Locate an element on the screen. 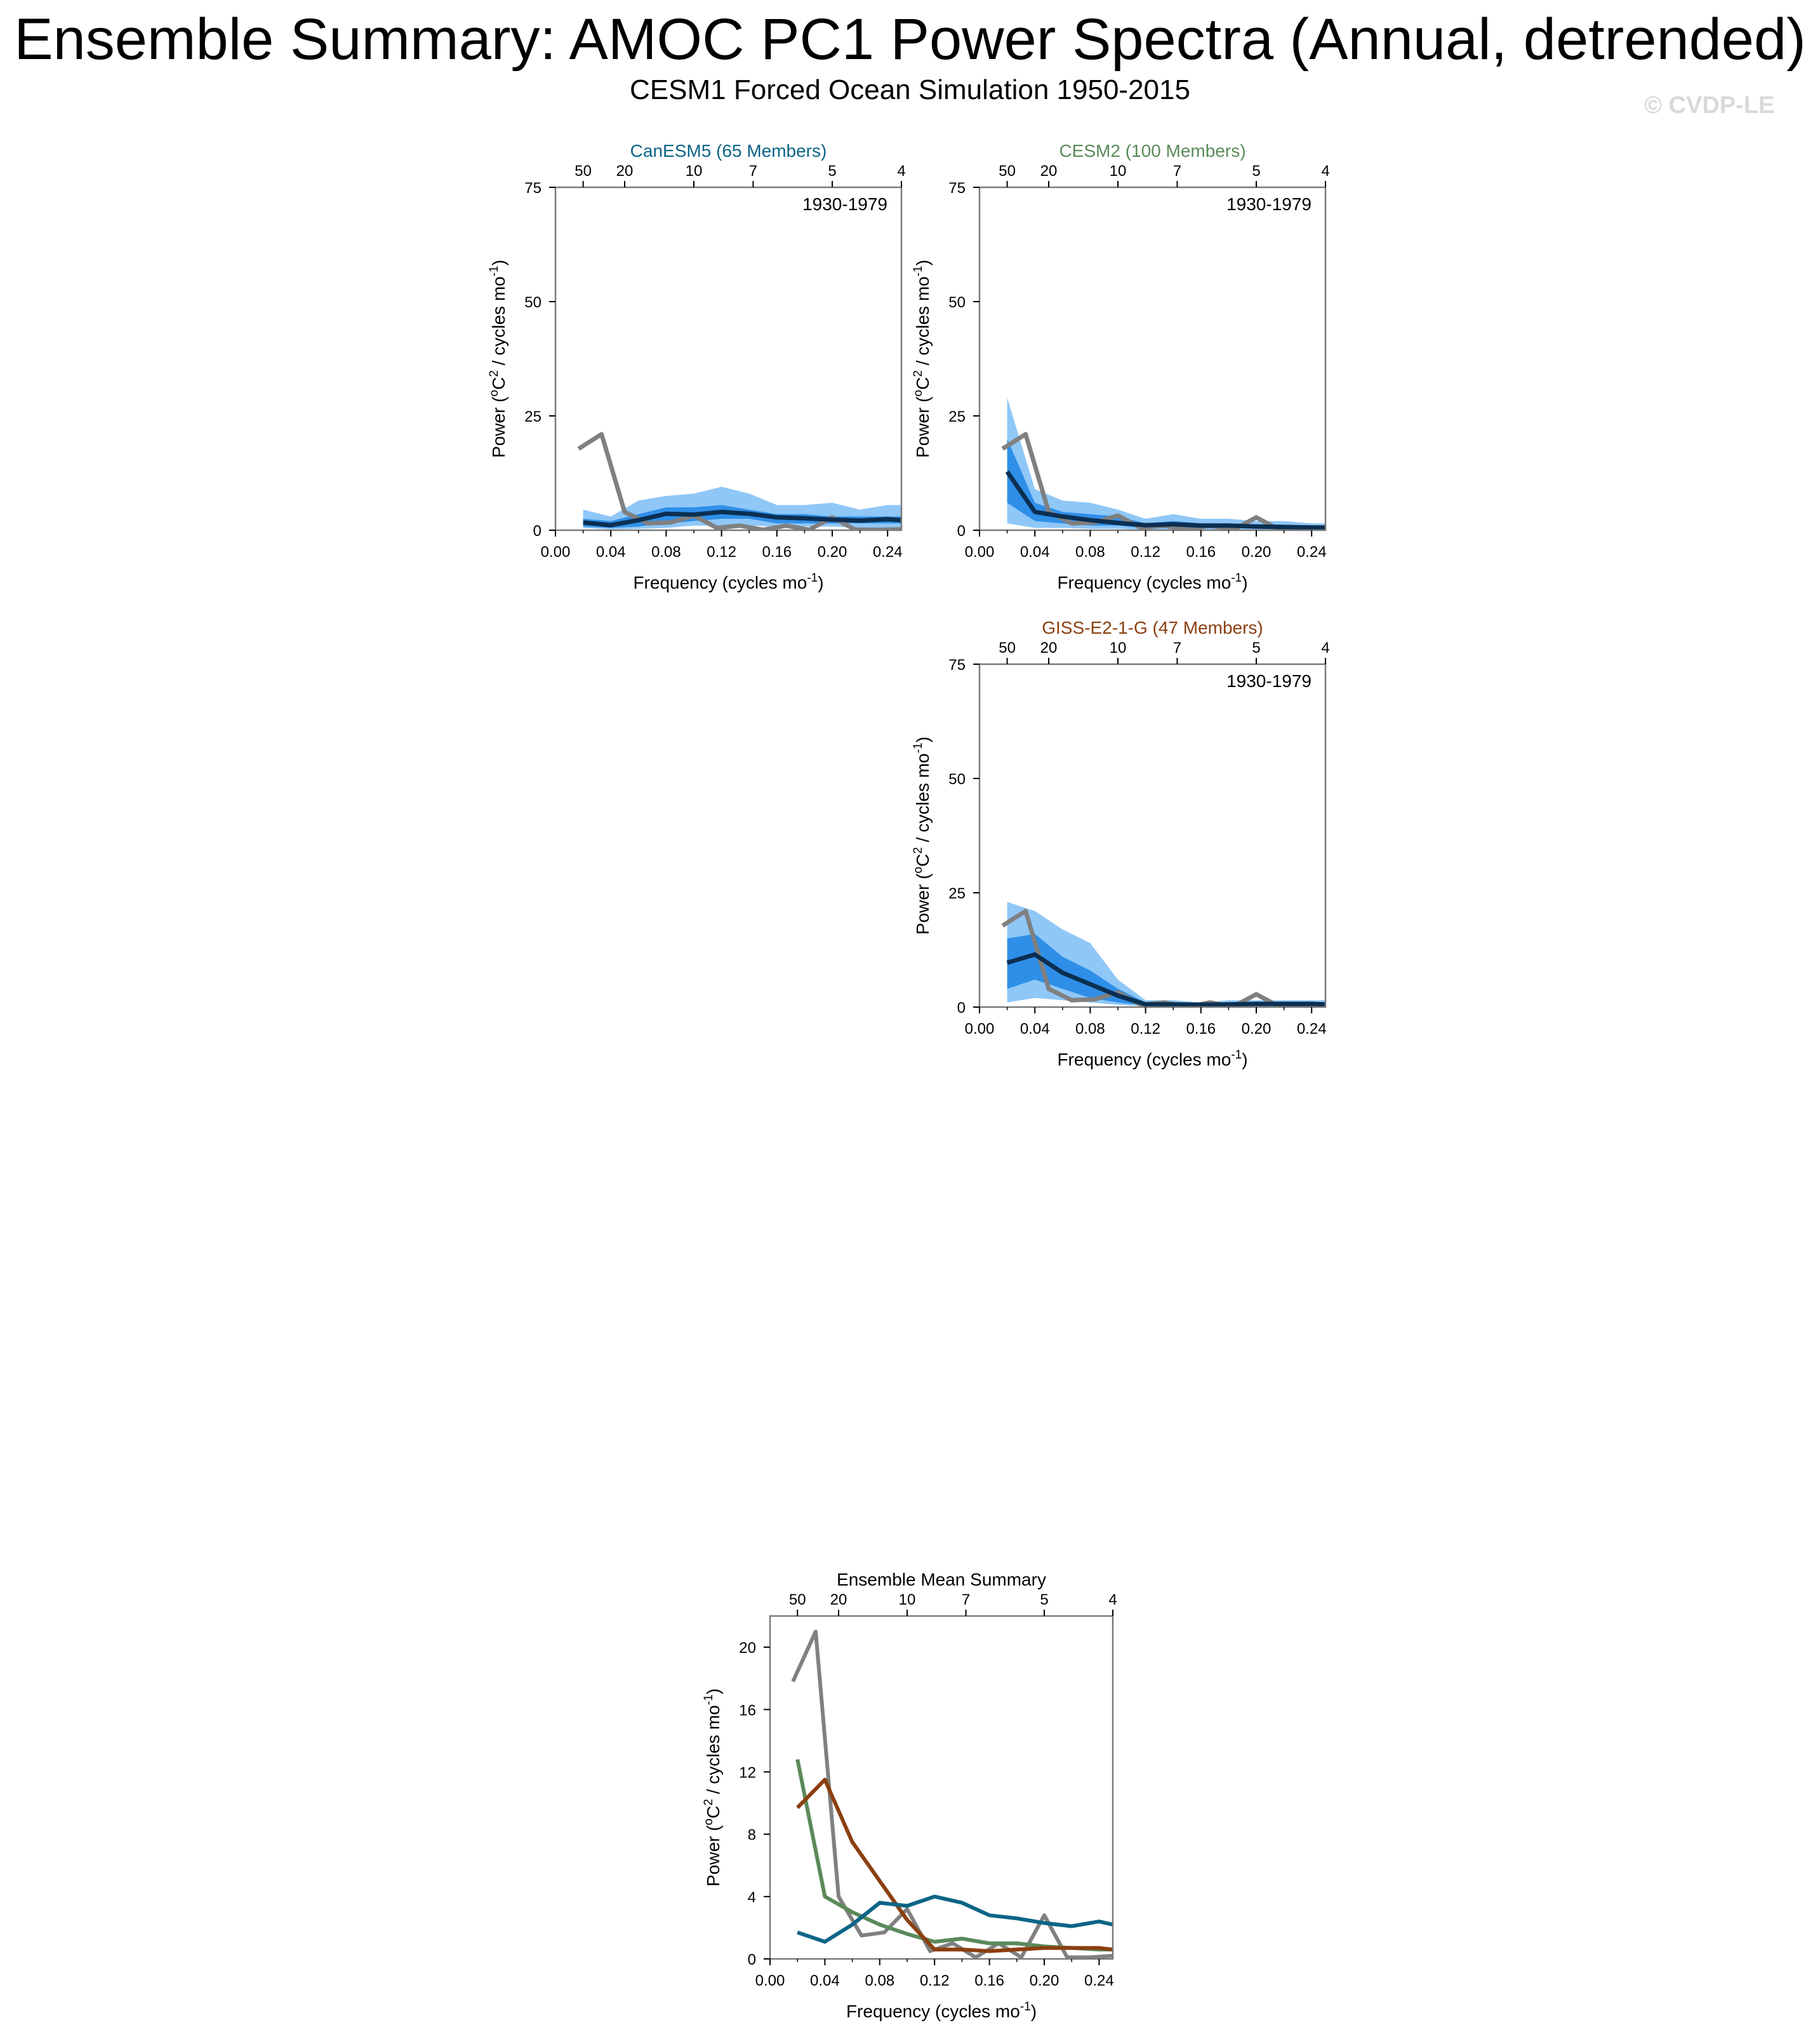 Image resolution: width=1820 pixels, height=2037 pixels. y-tick-label: 4 is located at coordinates (752, 1897).